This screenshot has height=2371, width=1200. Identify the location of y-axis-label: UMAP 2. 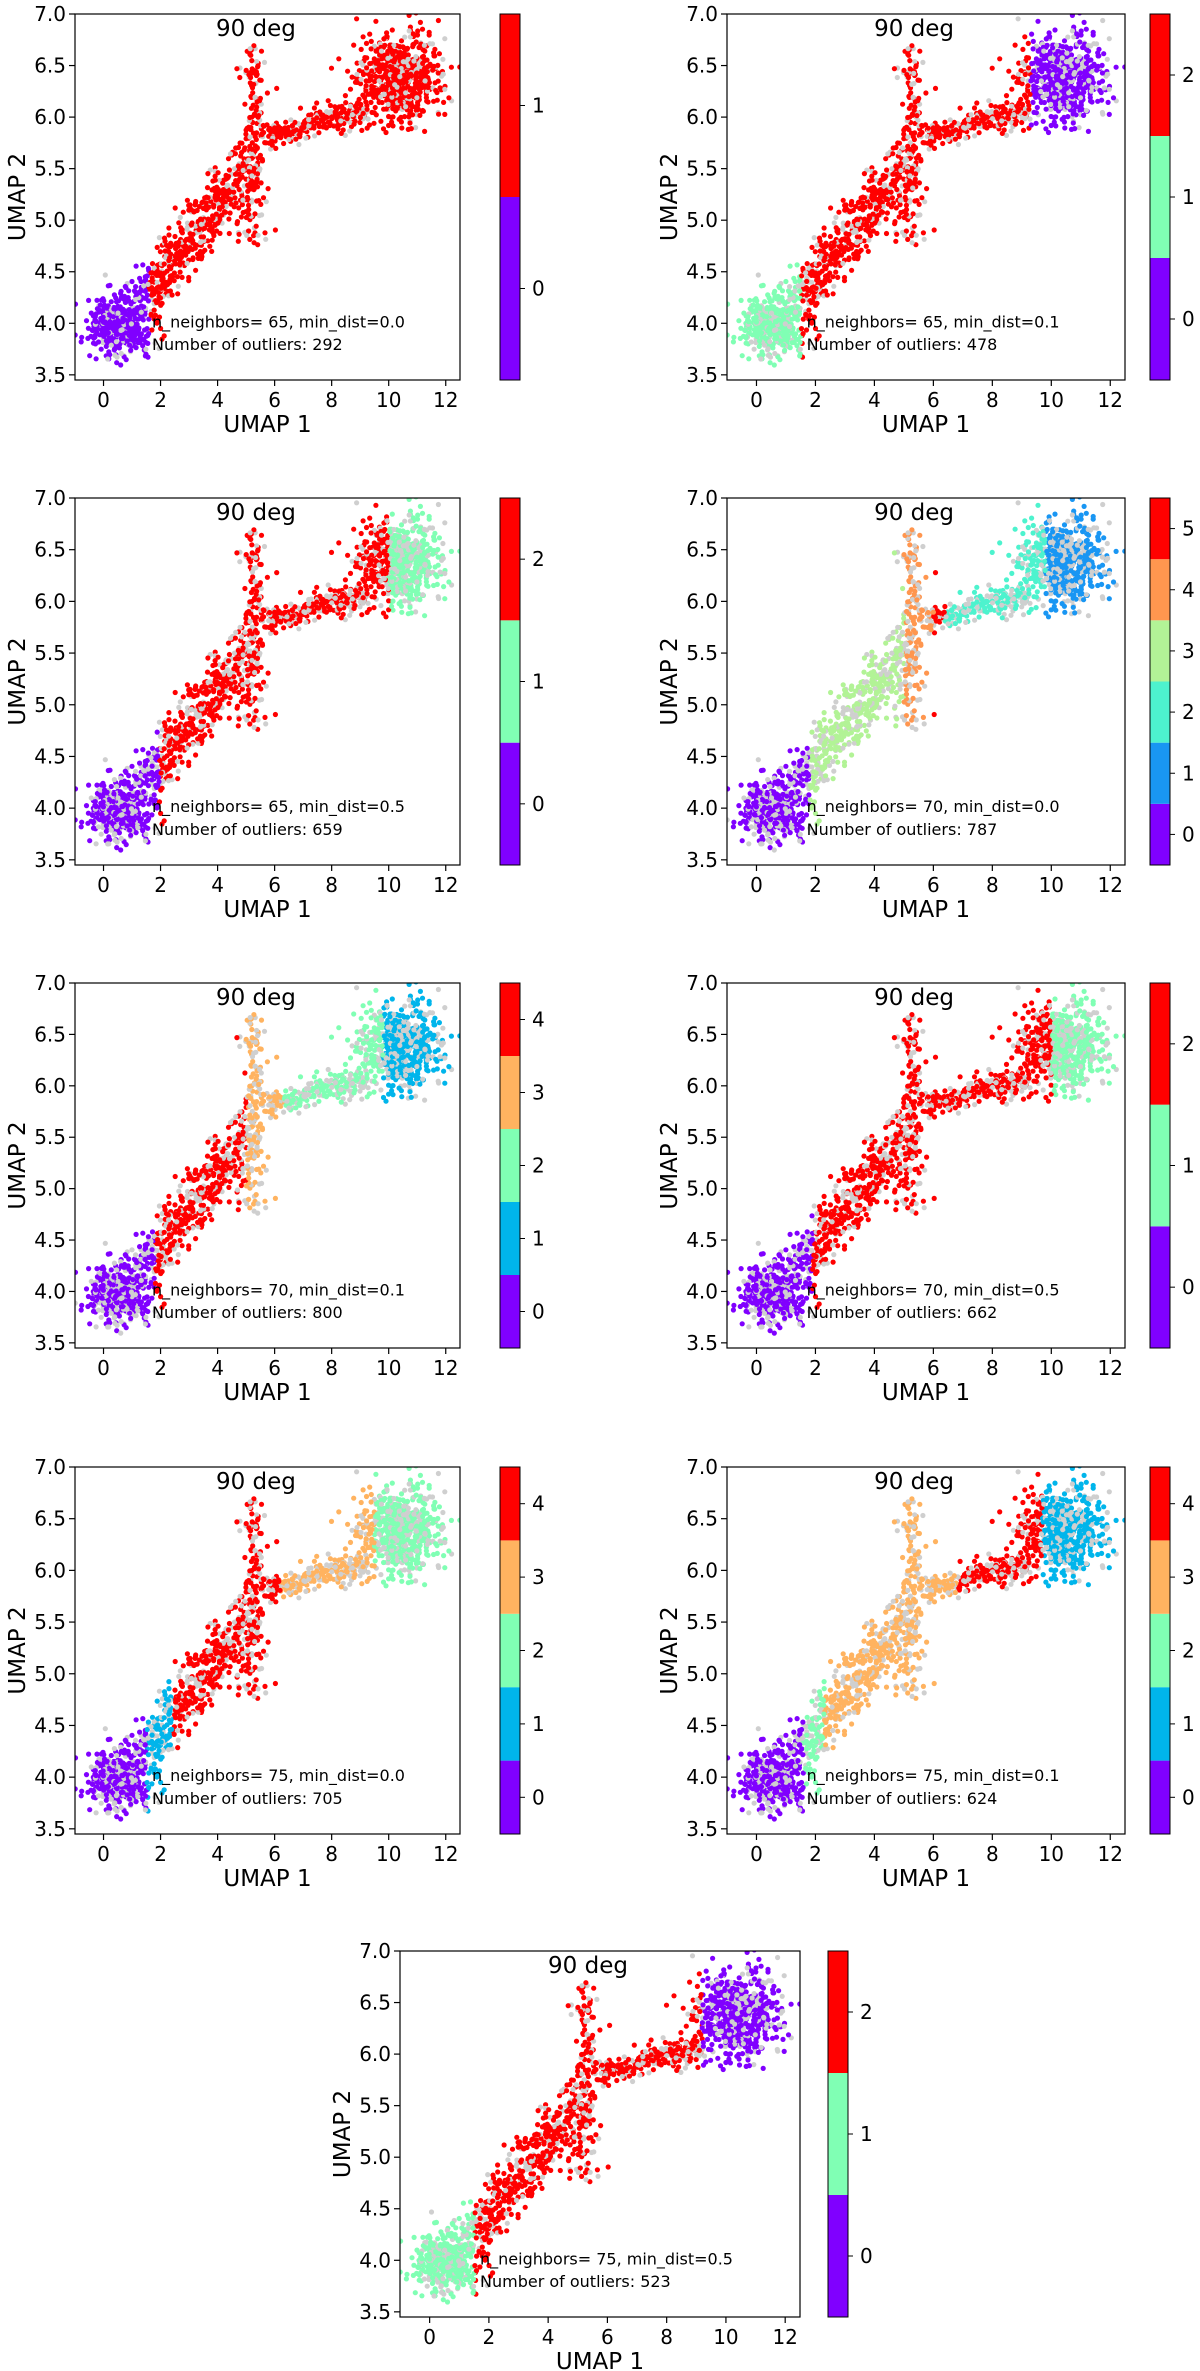
(18, 197).